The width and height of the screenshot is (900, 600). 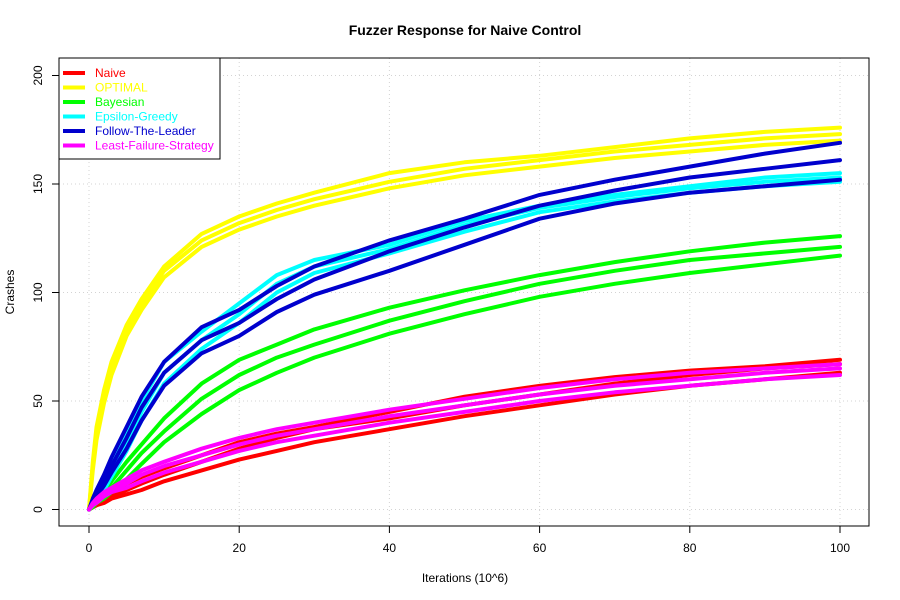 What do you see at coordinates (121, 88) in the screenshot?
I see `legend-label-optimal: OPTIMAL` at bounding box center [121, 88].